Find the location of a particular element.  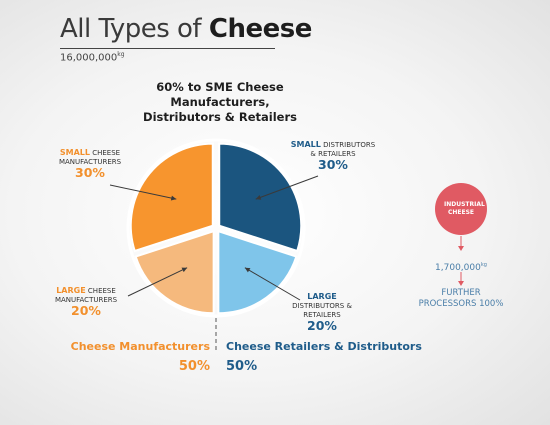

pie-slice-small-cheese-arrowhead is located at coordinates (173, 198).